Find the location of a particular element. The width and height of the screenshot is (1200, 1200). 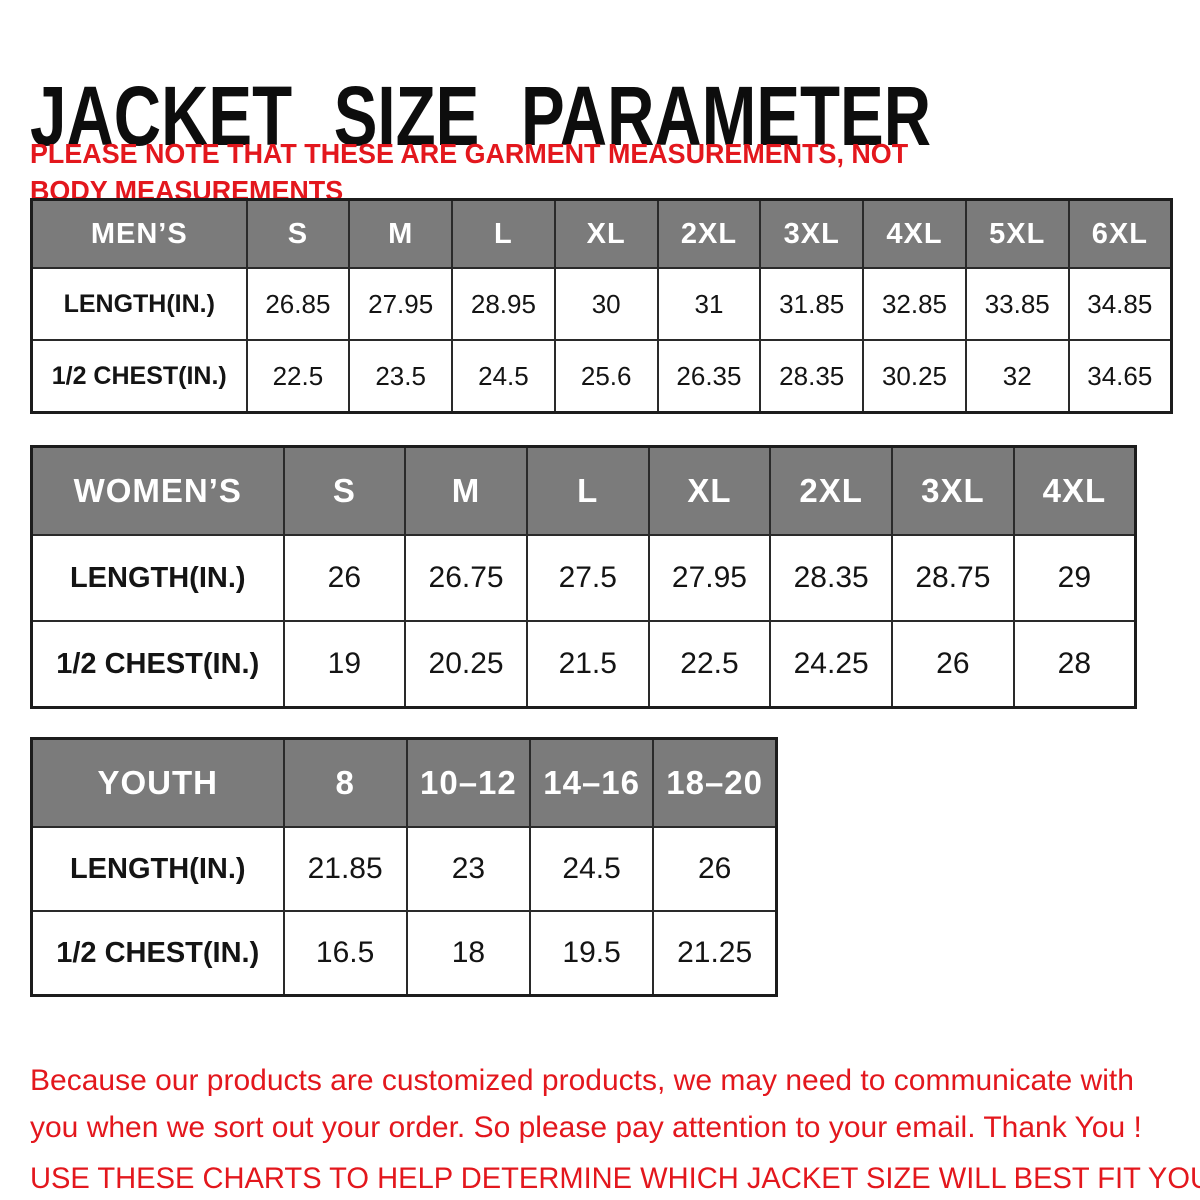

mens-size-column-3XL: 3XL is located at coordinates (812, 233).